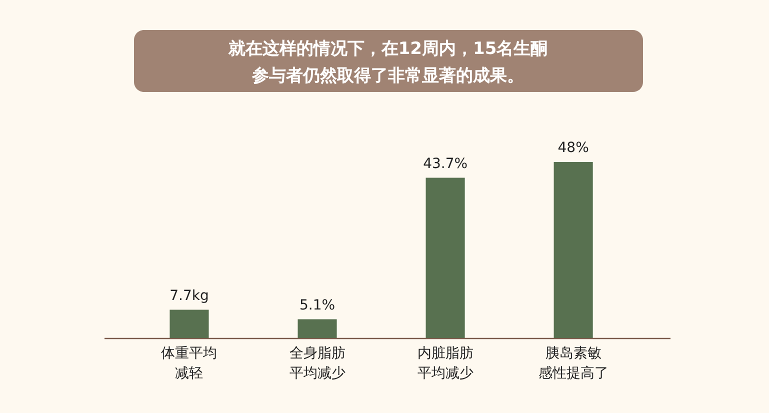 The width and height of the screenshot is (769, 413). Describe the element at coordinates (317, 364) in the screenshot. I see `x-tick-label: 全身脂肪平均减少` at that location.